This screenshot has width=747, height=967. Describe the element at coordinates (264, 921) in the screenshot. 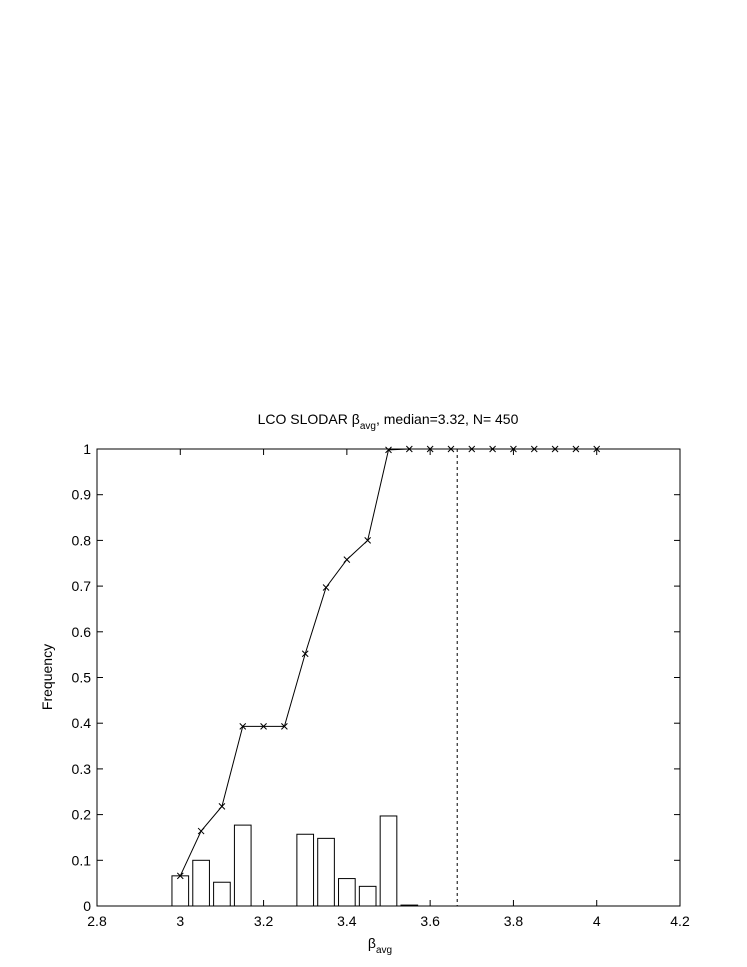

I see `x-tick-label: 3.2` at that location.